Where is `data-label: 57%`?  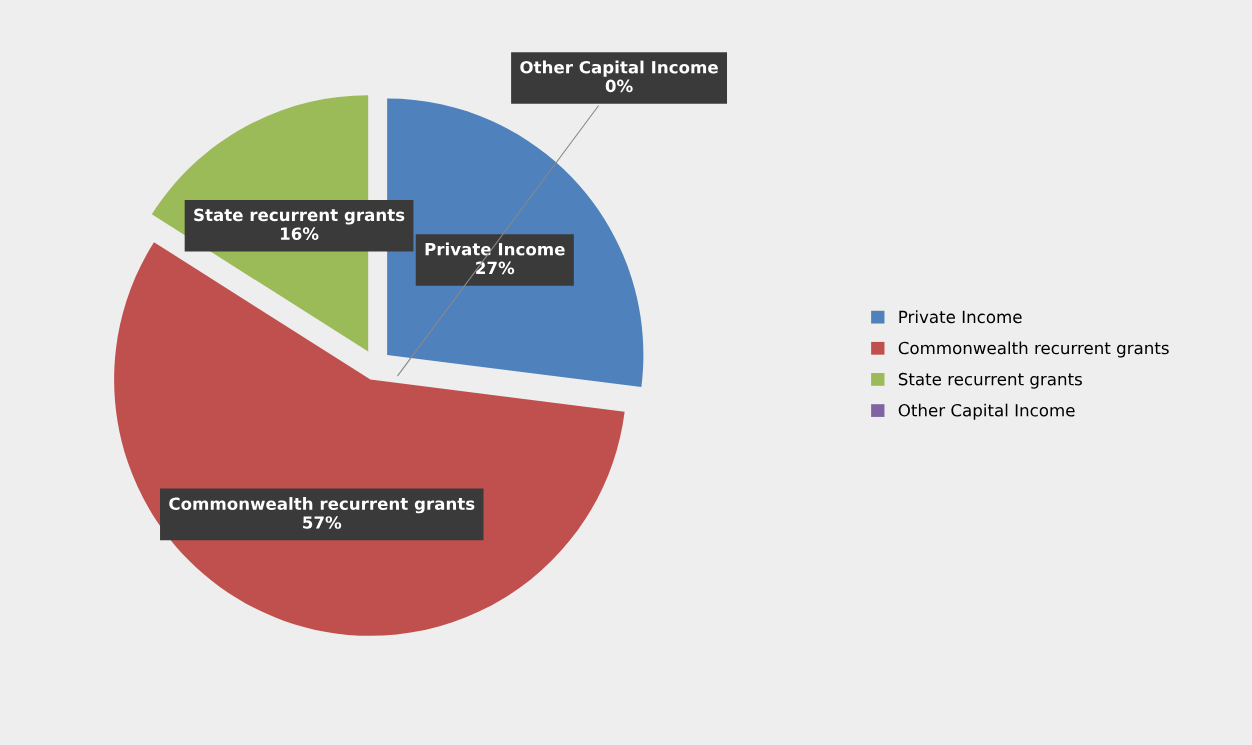
data-label: 57% is located at coordinates (322, 522).